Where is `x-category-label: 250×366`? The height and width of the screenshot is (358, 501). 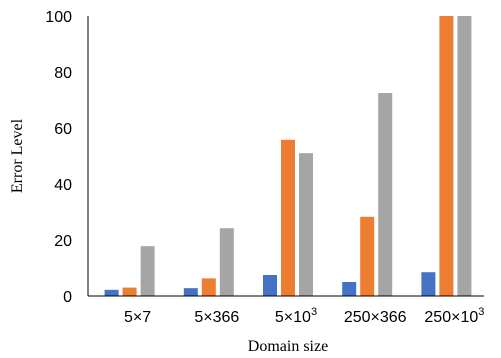 x-category-label: 250×366 is located at coordinates (375, 317).